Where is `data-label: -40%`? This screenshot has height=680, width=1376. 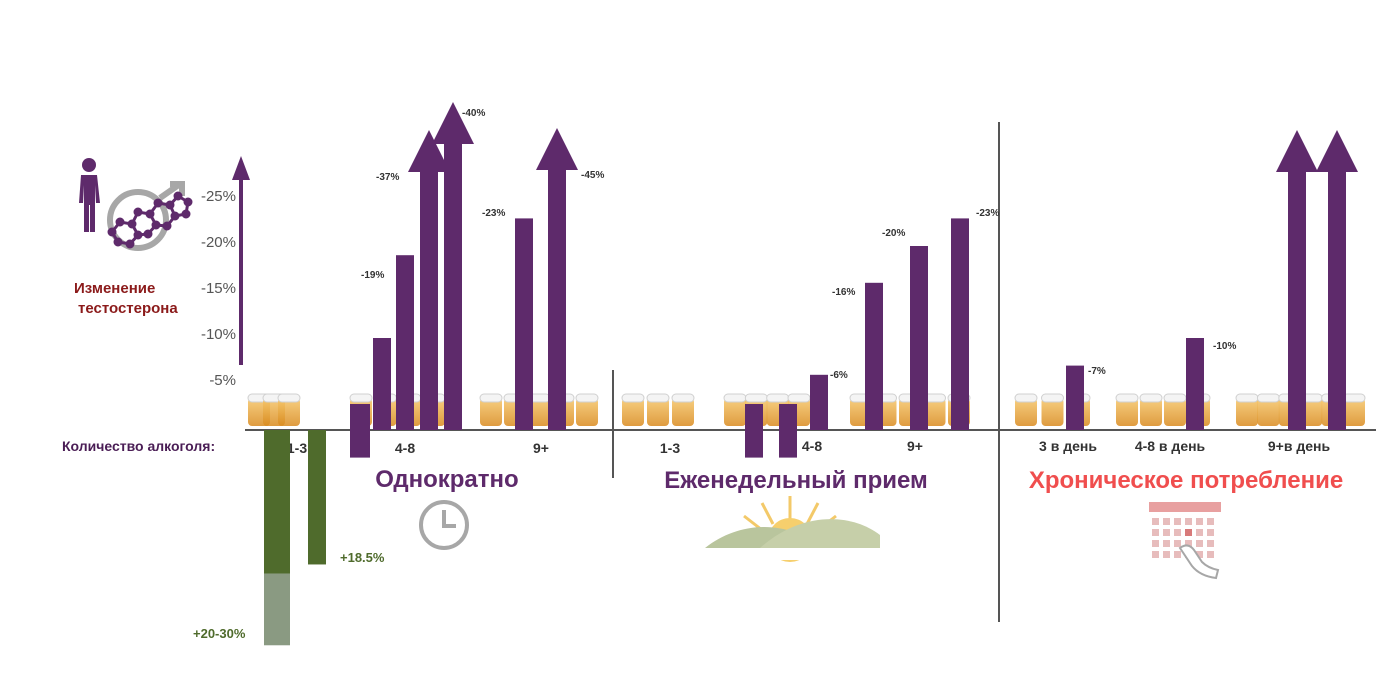
data-label: -40% is located at coordinates (473, 113).